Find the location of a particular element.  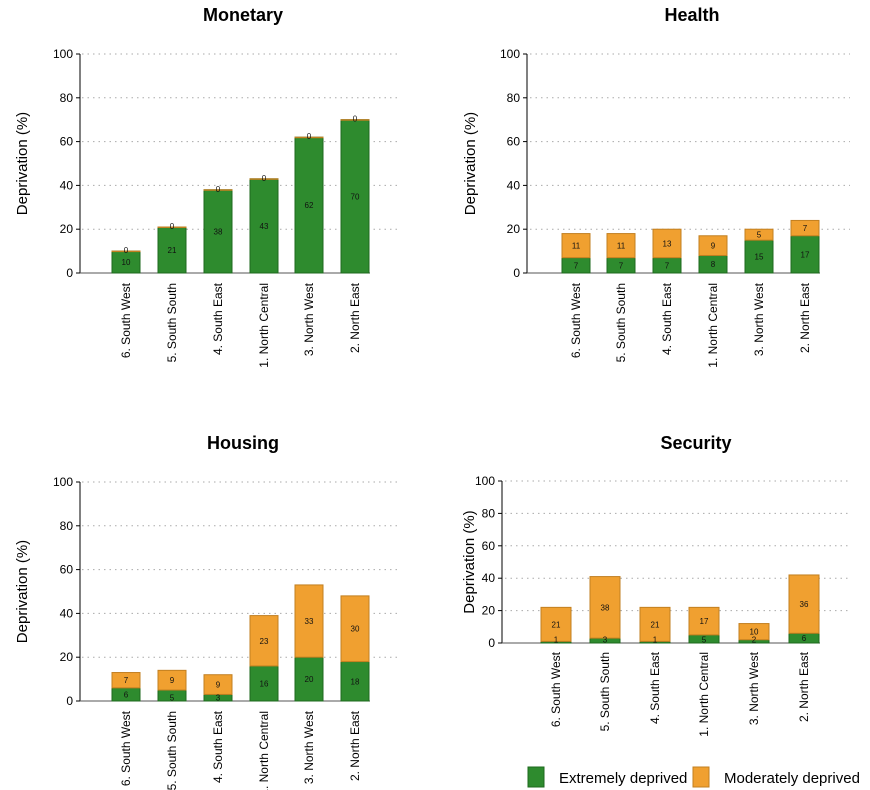

data-label-extremely-deprived: 20 is located at coordinates (309, 679).